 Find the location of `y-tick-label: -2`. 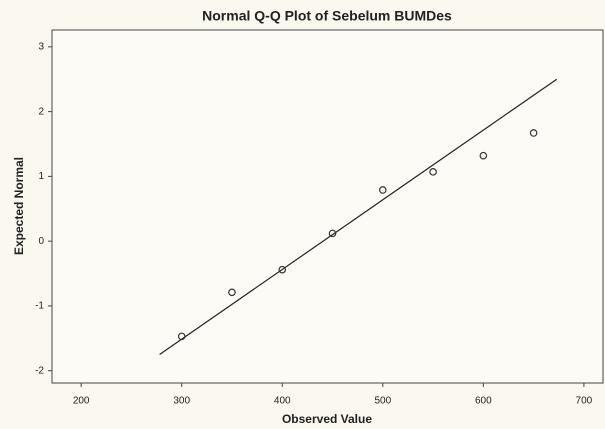

y-tick-label: -2 is located at coordinates (39, 370).